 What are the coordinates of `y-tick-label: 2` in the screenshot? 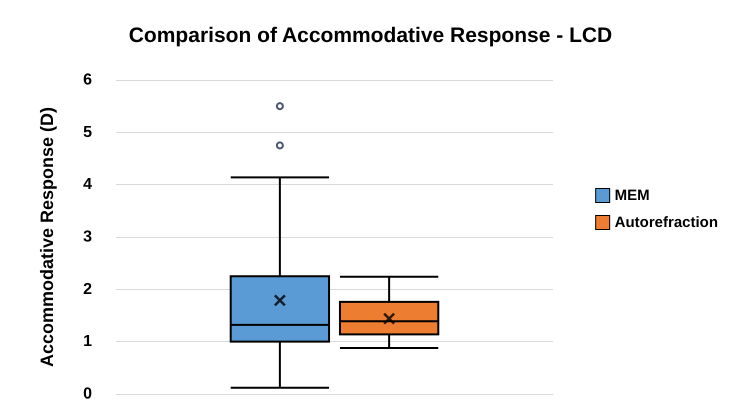 It's located at (87, 289).